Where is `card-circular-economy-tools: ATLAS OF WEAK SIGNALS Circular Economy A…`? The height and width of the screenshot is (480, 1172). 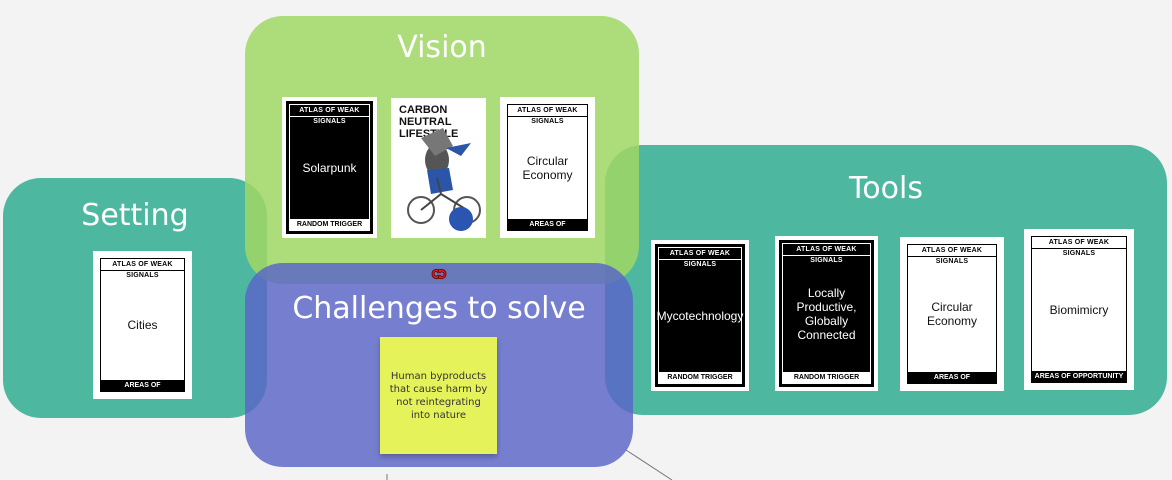 card-circular-economy-tools: ATLAS OF WEAK SIGNALS Circular Economy A… is located at coordinates (952, 314).